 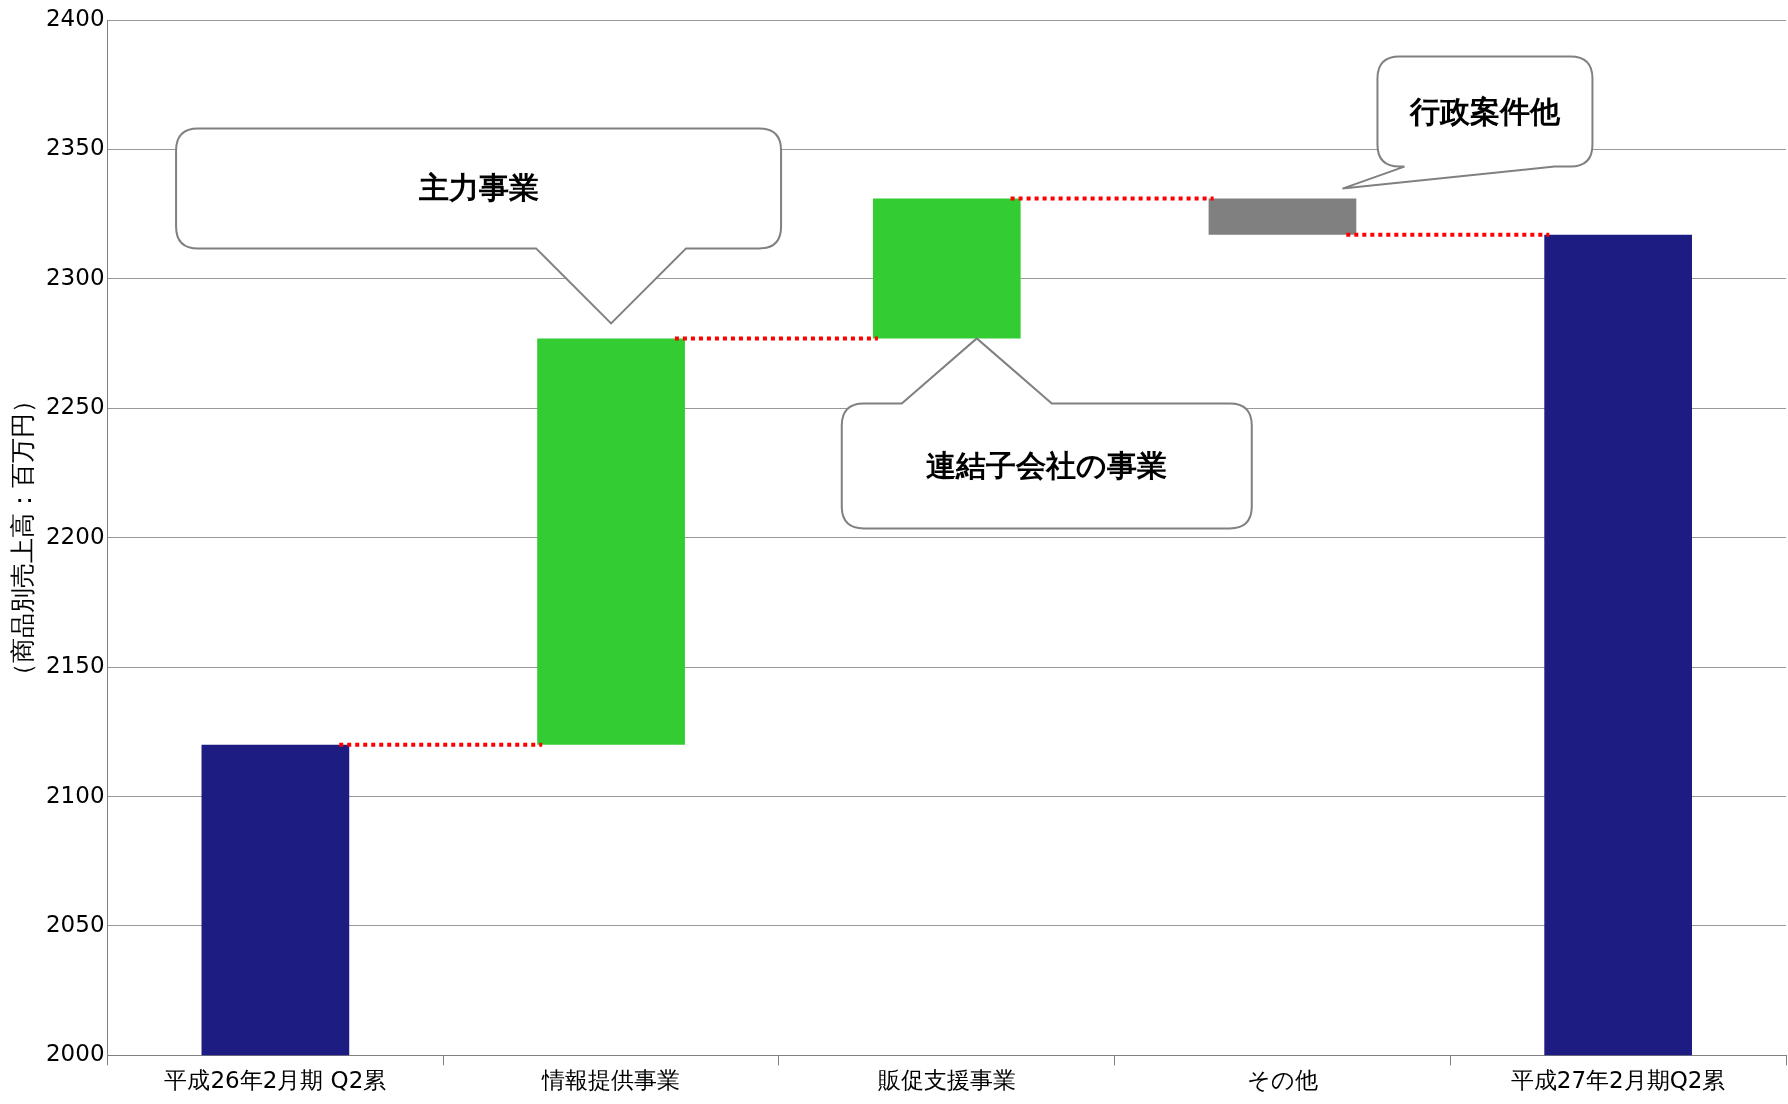 I want to click on x-tick-label: その他, so click(x=1282, y=1080).